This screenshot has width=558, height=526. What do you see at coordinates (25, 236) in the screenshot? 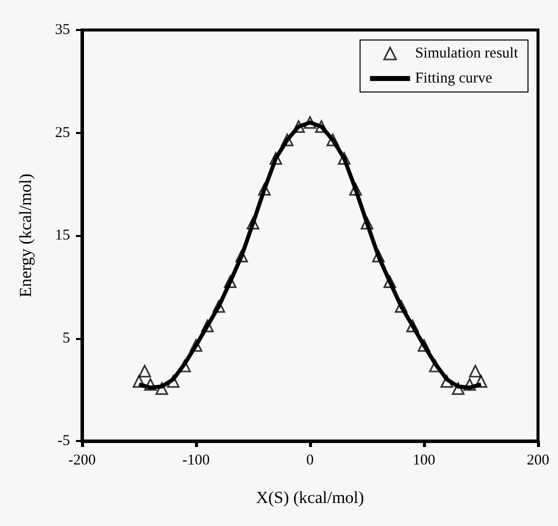
I see `y-axis-title: Energy (kcal/mol)` at bounding box center [25, 236].